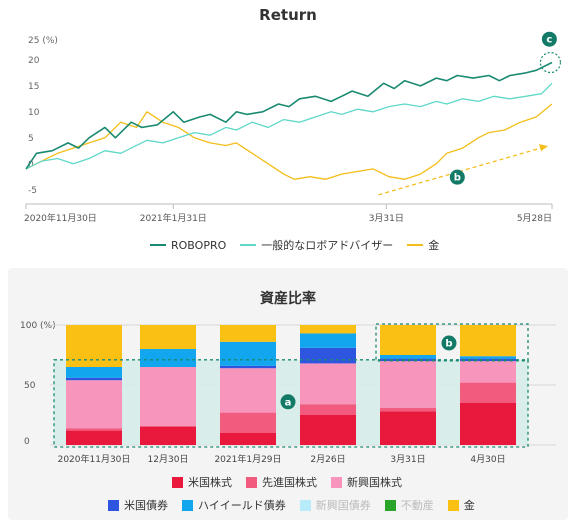  Describe the element at coordinates (199, 245) in the screenshot. I see `legend-label-robopro: ROBOPRO` at that location.